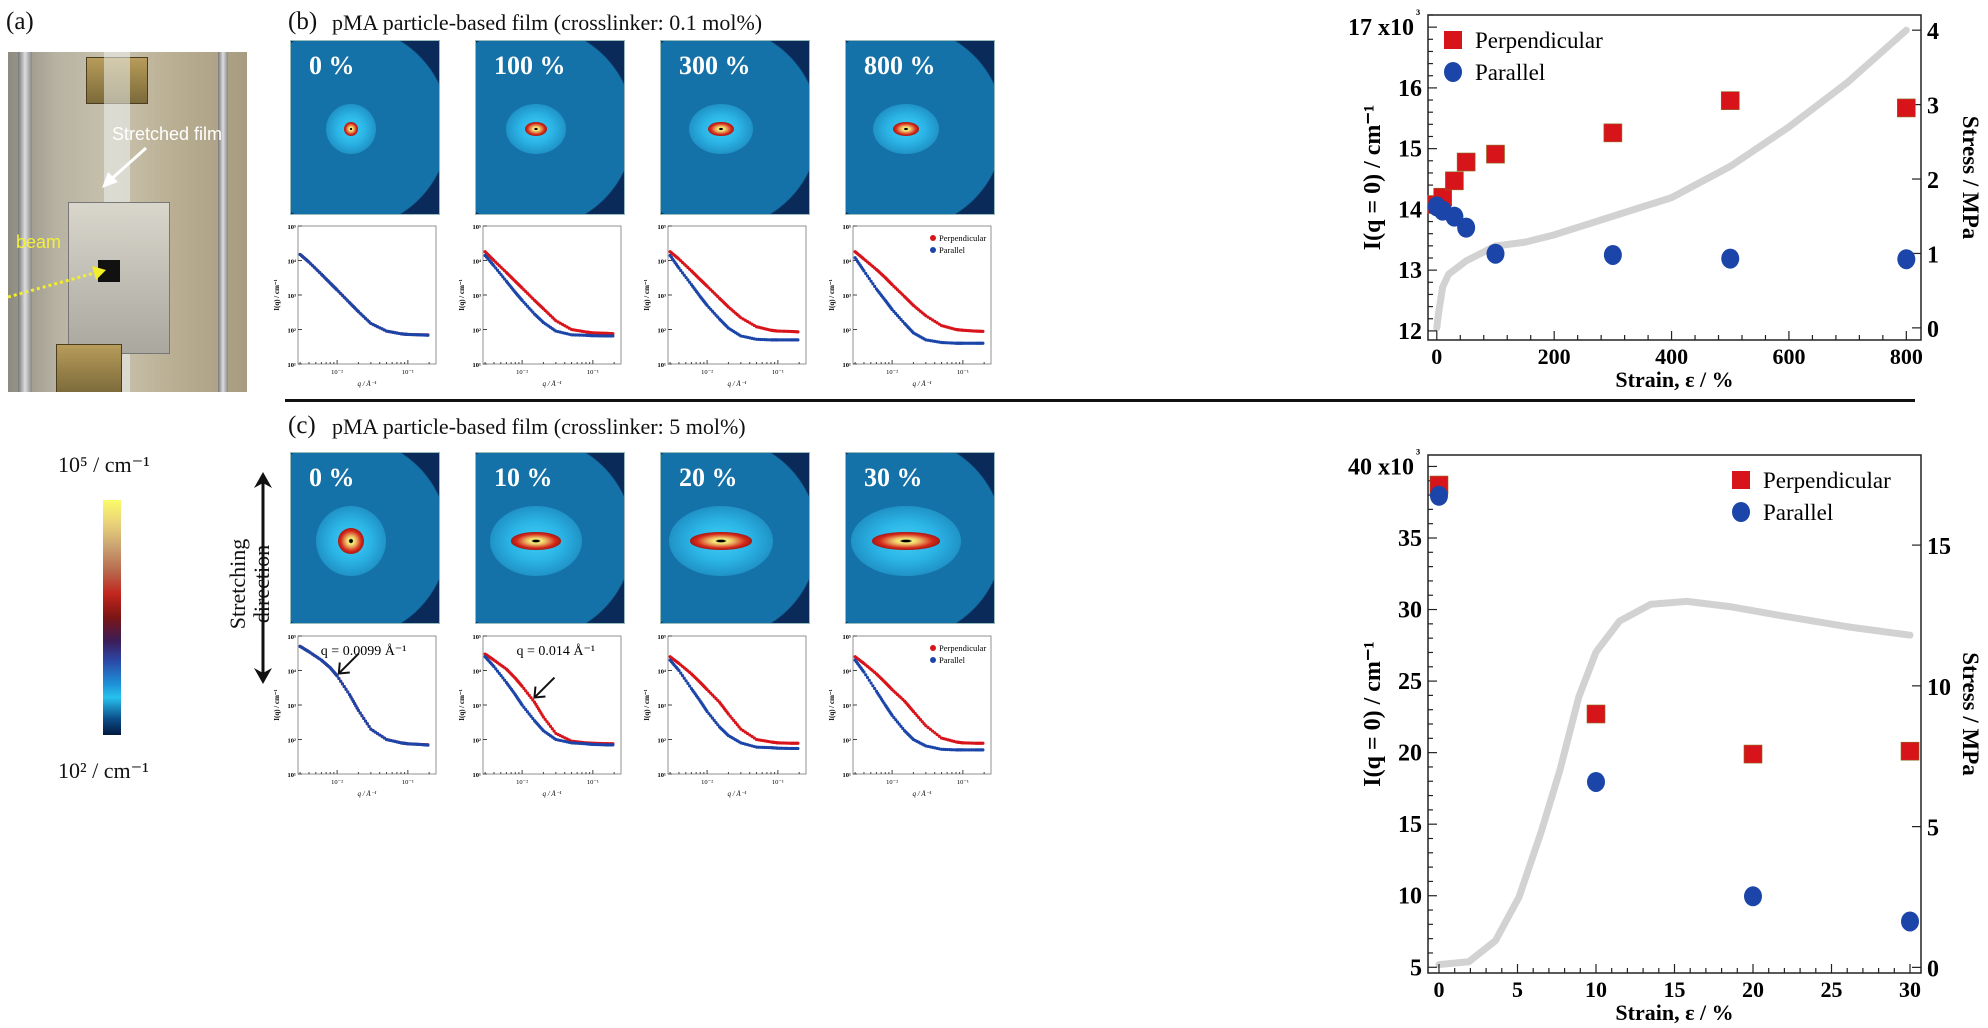  What do you see at coordinates (1910, 989) in the screenshot?
I see `x-tick-label: 30` at bounding box center [1910, 989].